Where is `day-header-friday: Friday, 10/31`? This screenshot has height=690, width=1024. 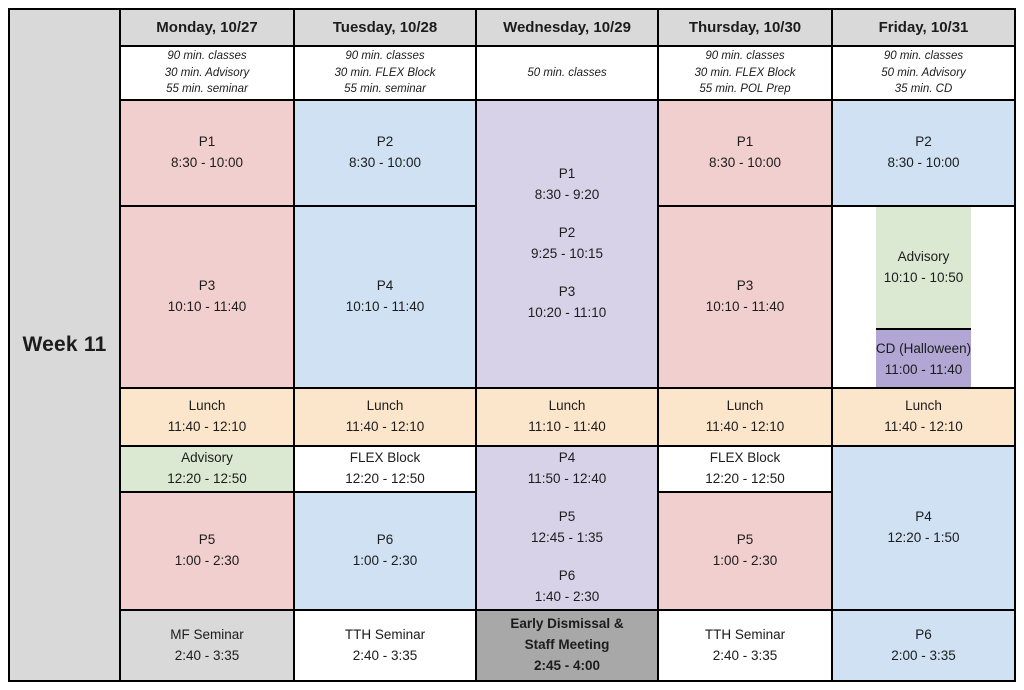
day-header-friday: Friday, 10/31 is located at coordinates (923, 28).